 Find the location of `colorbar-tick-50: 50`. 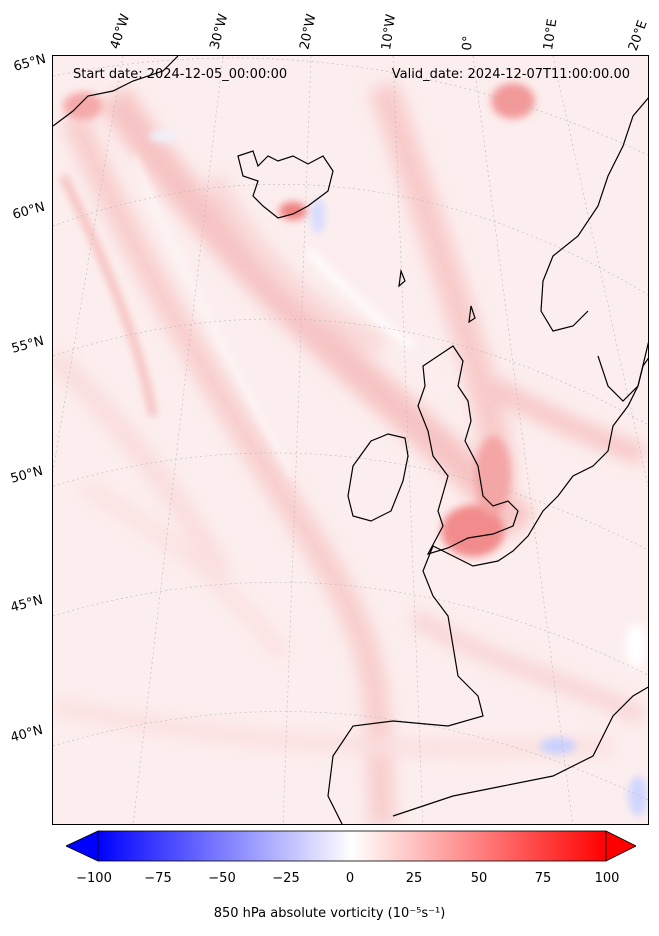

colorbar-tick-50: 50 is located at coordinates (479, 878).